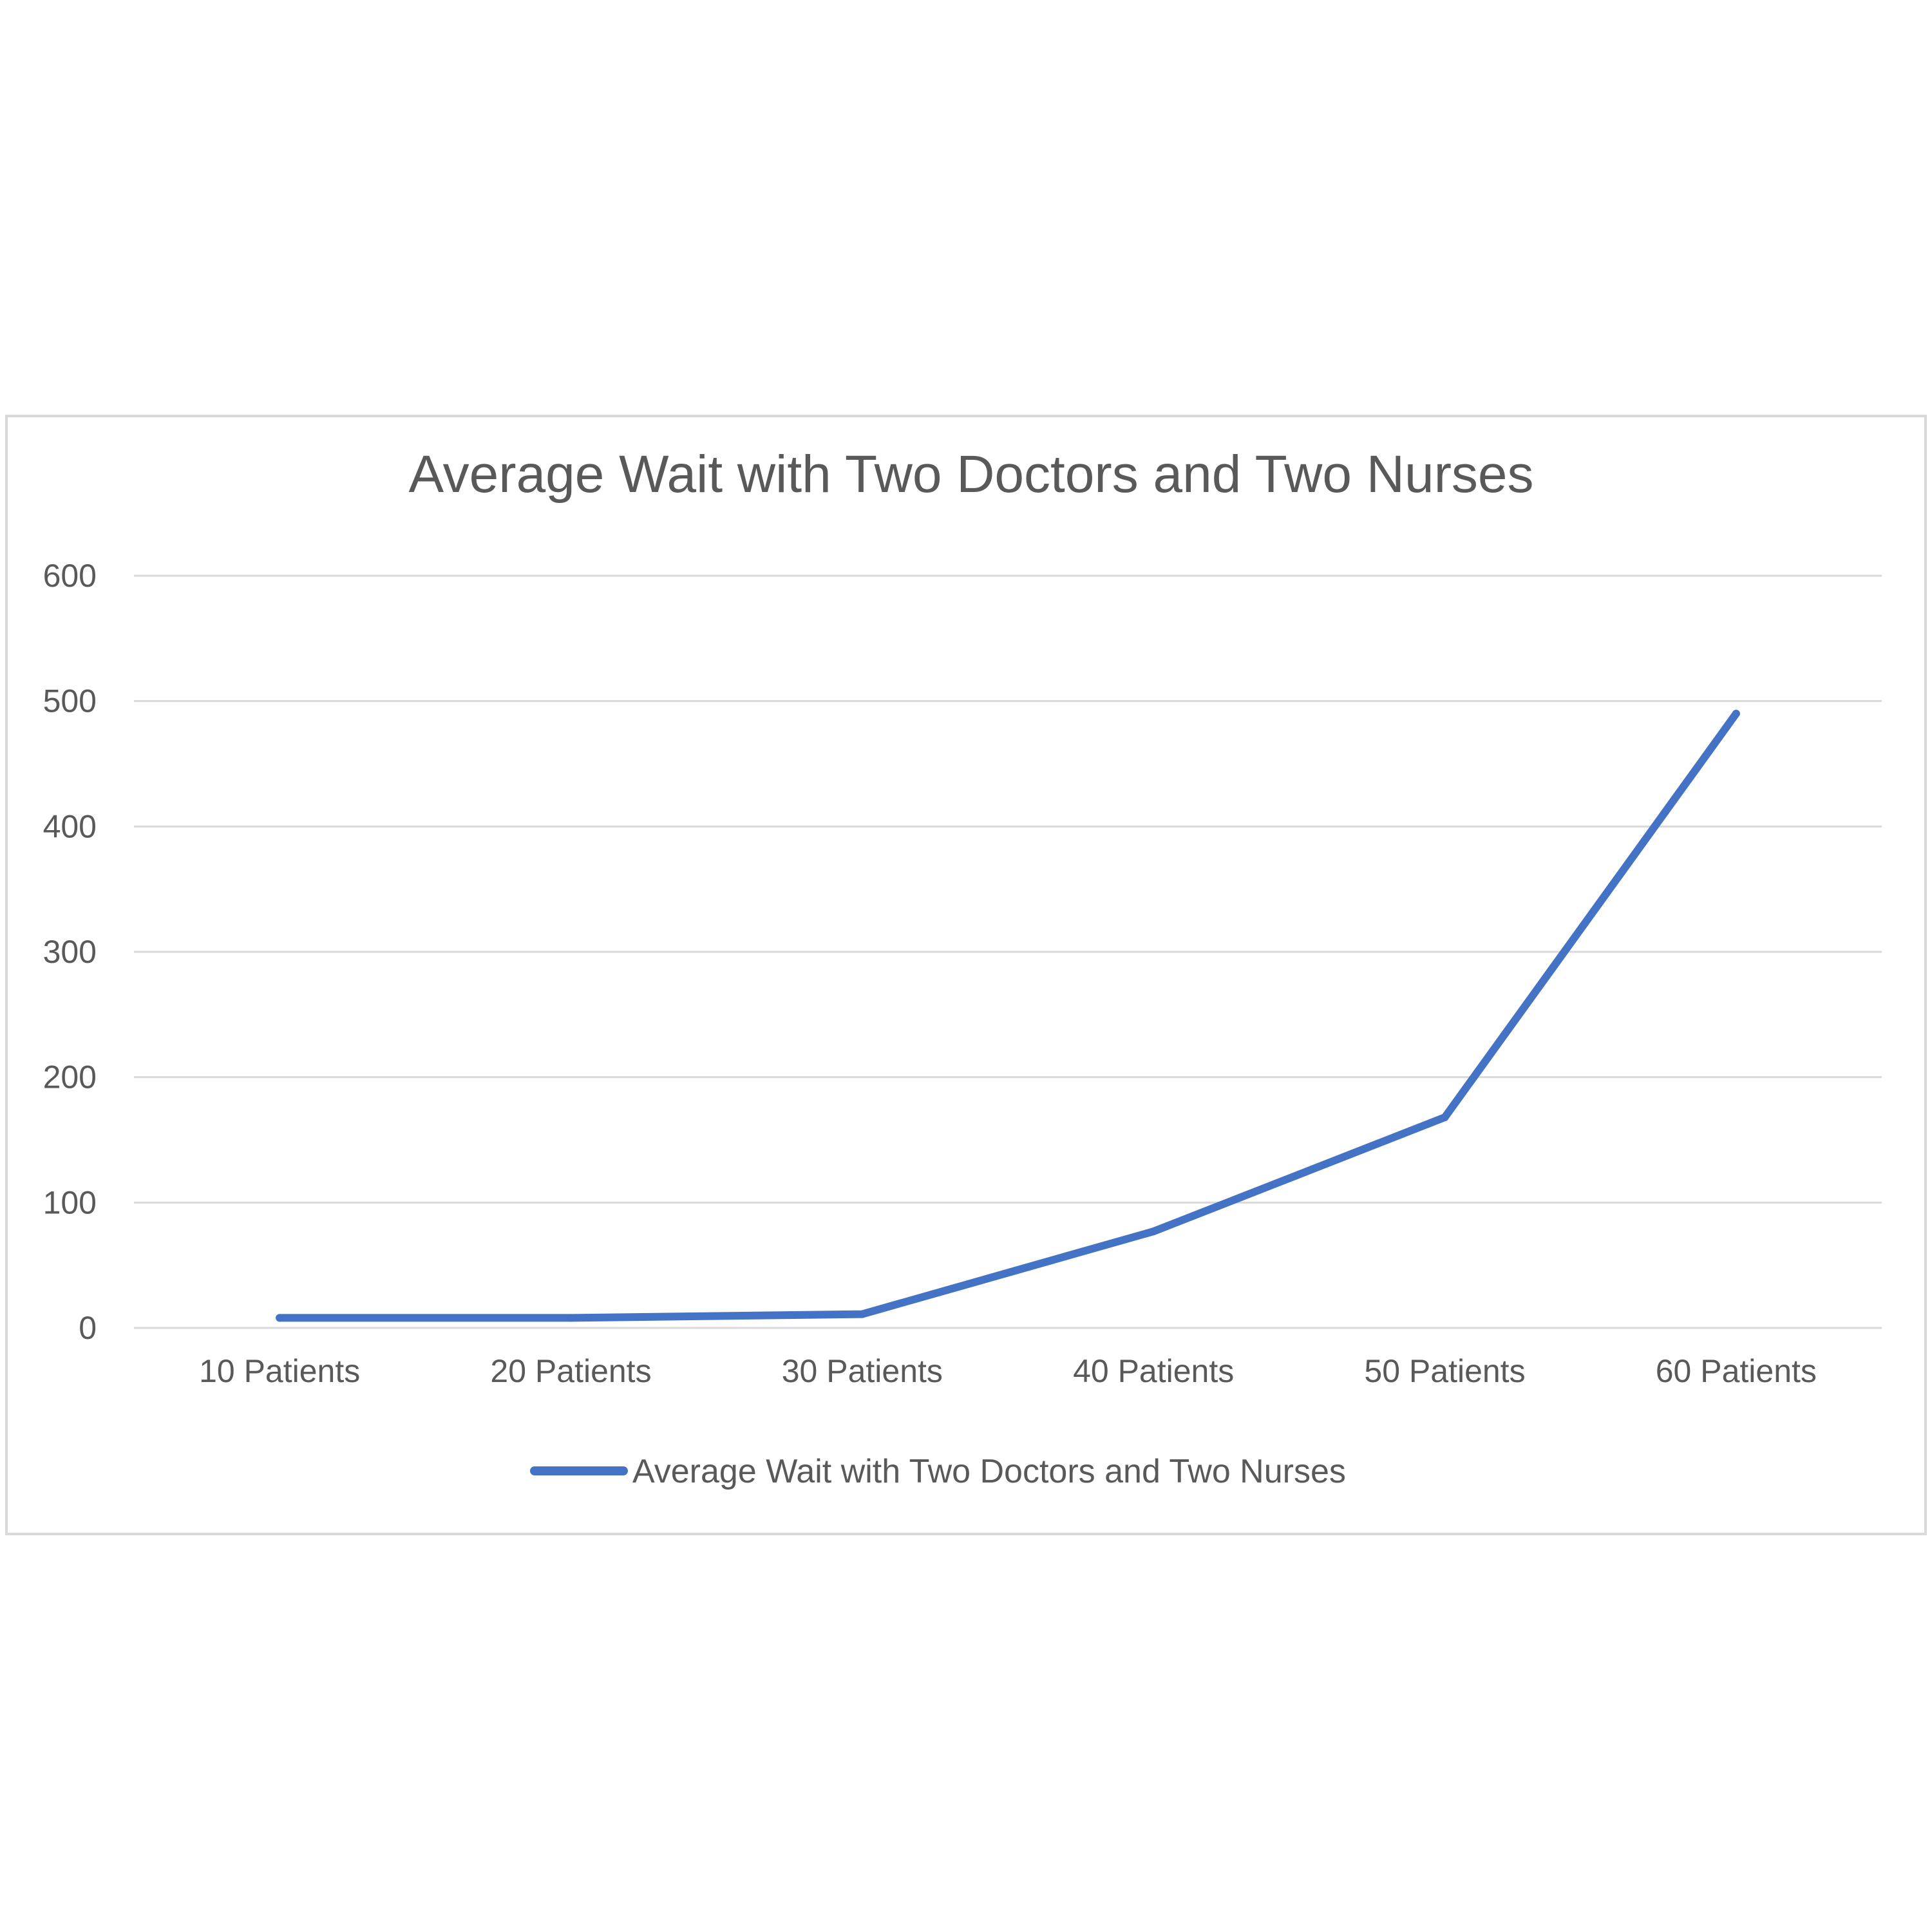  I want to click on y-tick-label: 600, so click(70, 576).